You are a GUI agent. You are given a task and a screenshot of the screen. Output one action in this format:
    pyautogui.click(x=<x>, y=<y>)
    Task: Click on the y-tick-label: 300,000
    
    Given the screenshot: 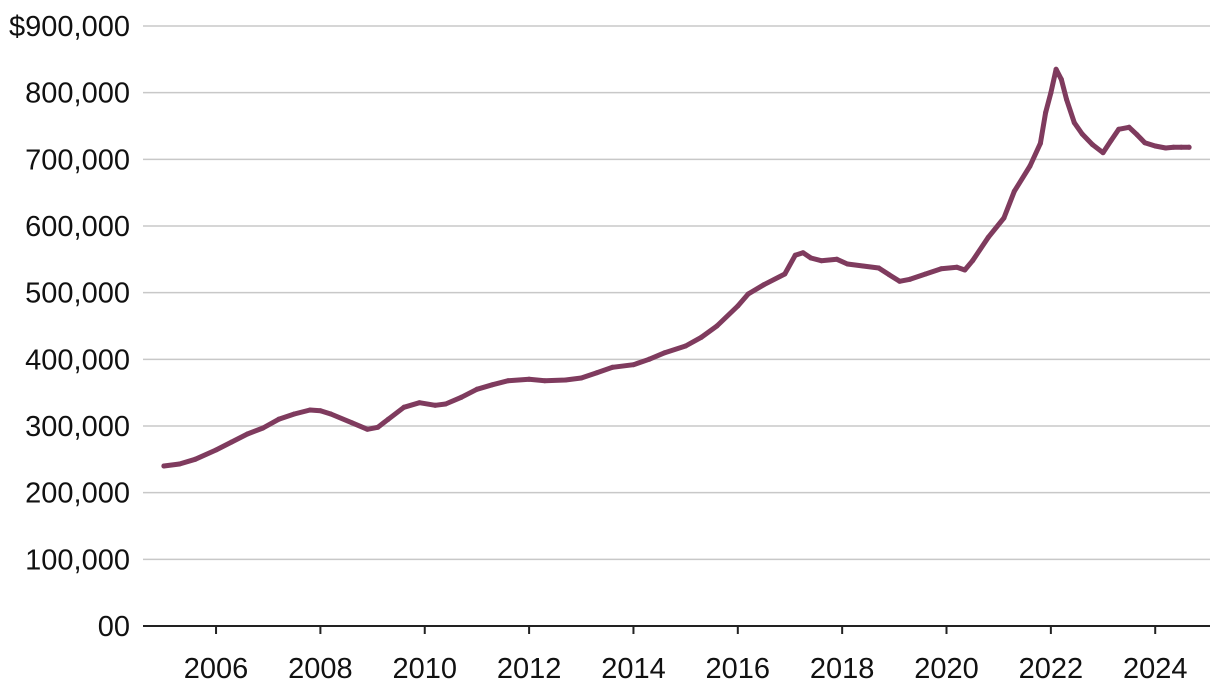 What is the action you would take?
    pyautogui.click(x=77, y=427)
    